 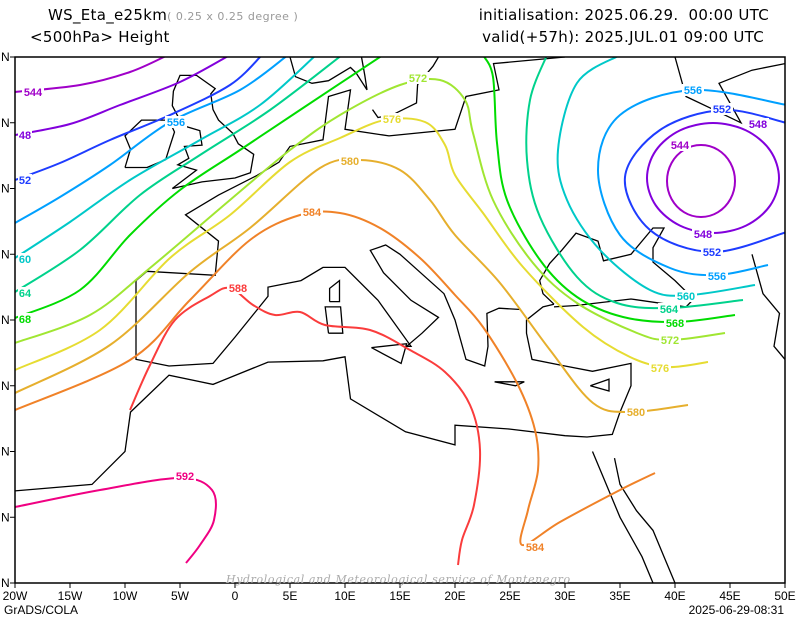 I want to click on model-title: WS_Eta_e25km( 0.25 x 0.25 degree ), so click(x=173, y=15).